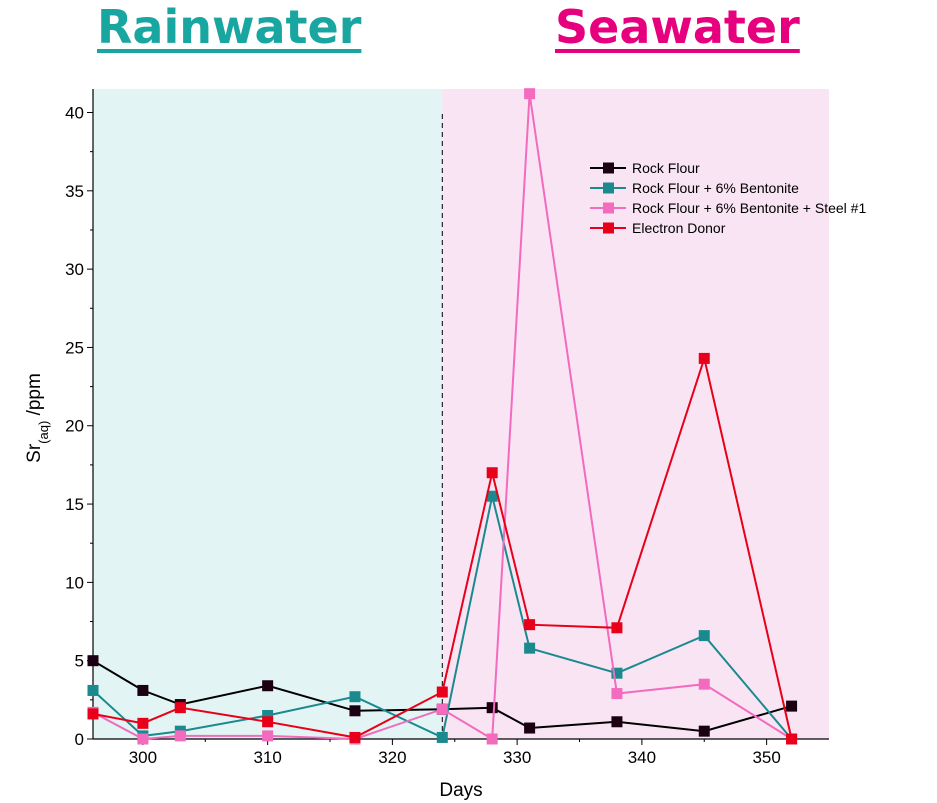 This screenshot has height=803, width=937. What do you see at coordinates (460, 790) in the screenshot?
I see `x-axis-label: Days` at bounding box center [460, 790].